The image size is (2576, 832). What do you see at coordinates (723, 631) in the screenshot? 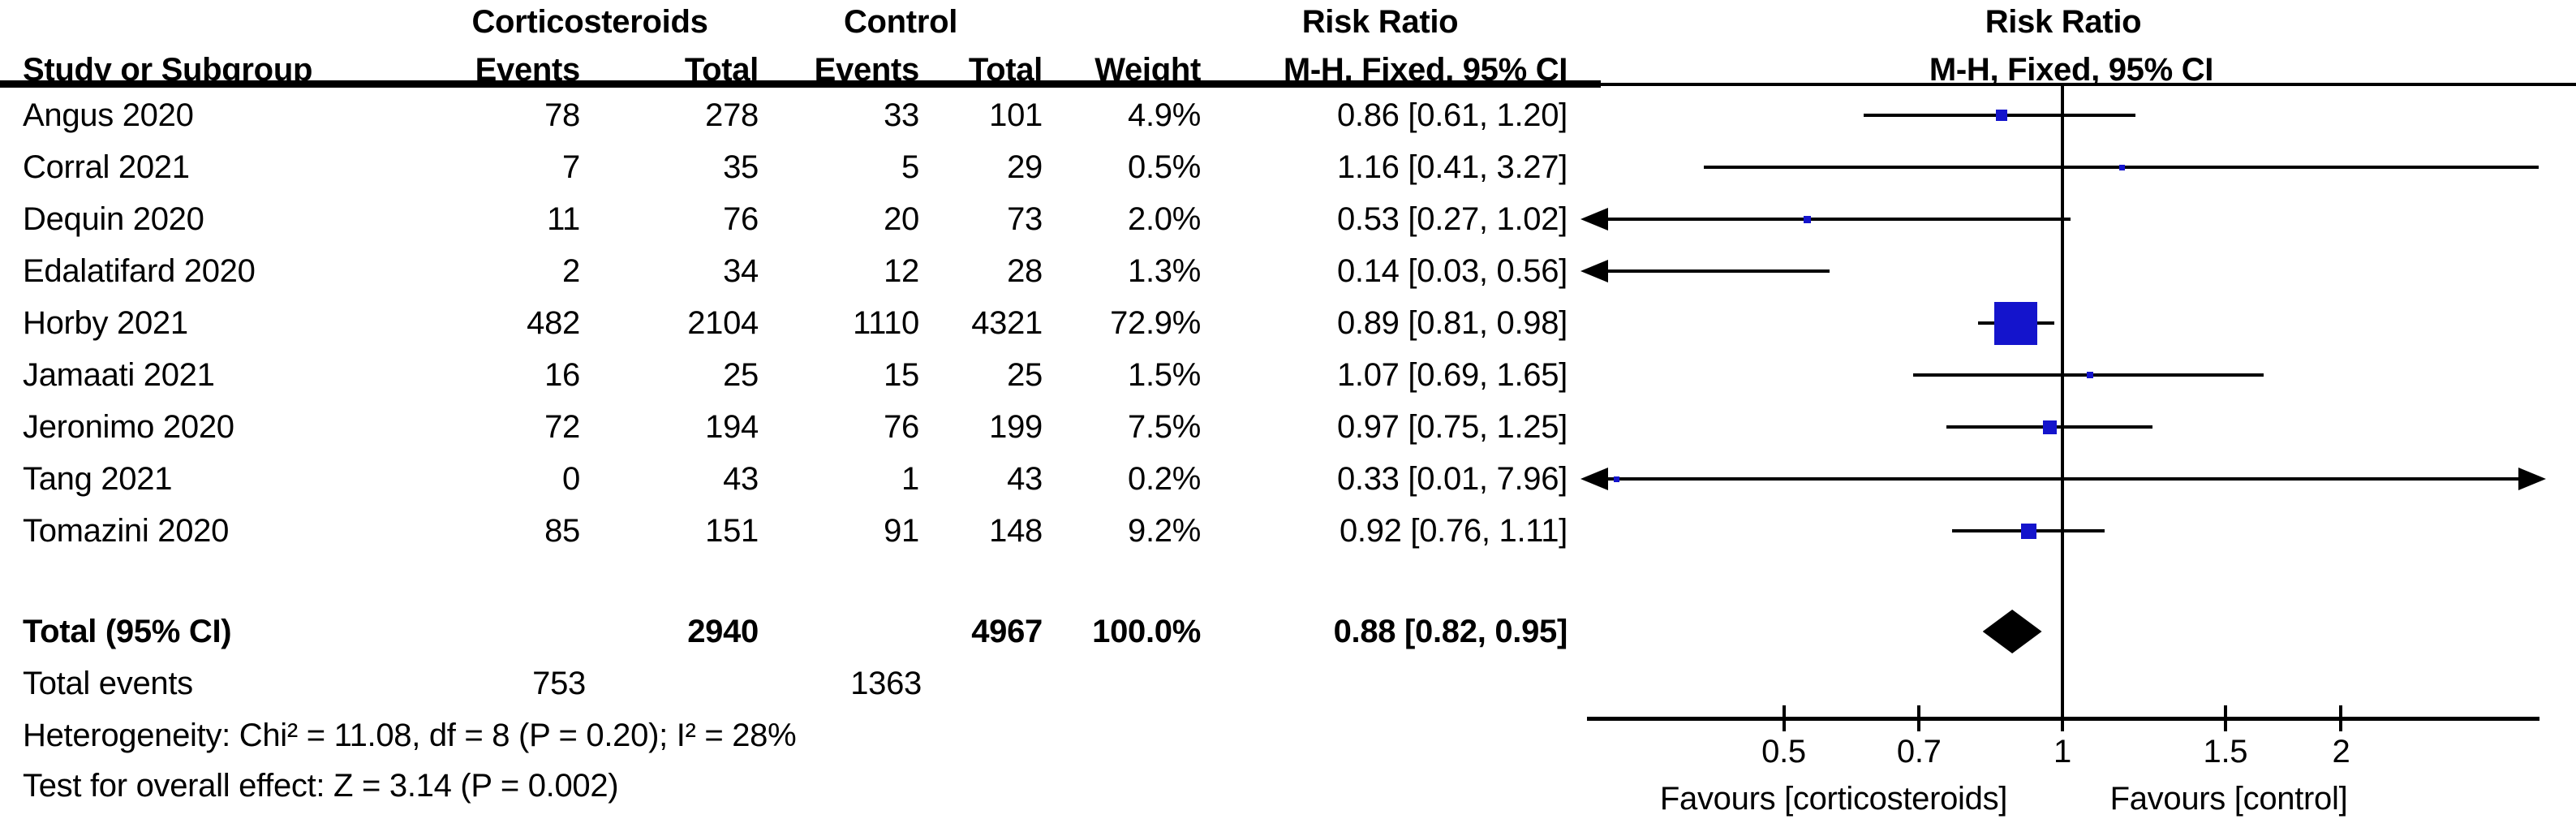
I see `total-corticosteroids: 2940` at bounding box center [723, 631].